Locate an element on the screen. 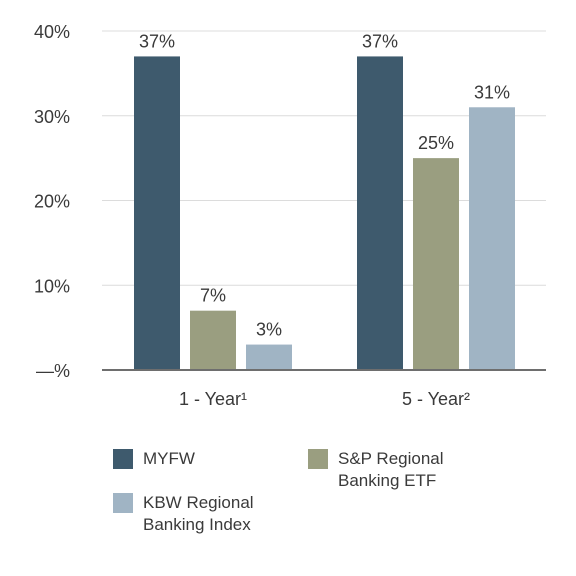  y-tick-label: —% is located at coordinates (53, 371).